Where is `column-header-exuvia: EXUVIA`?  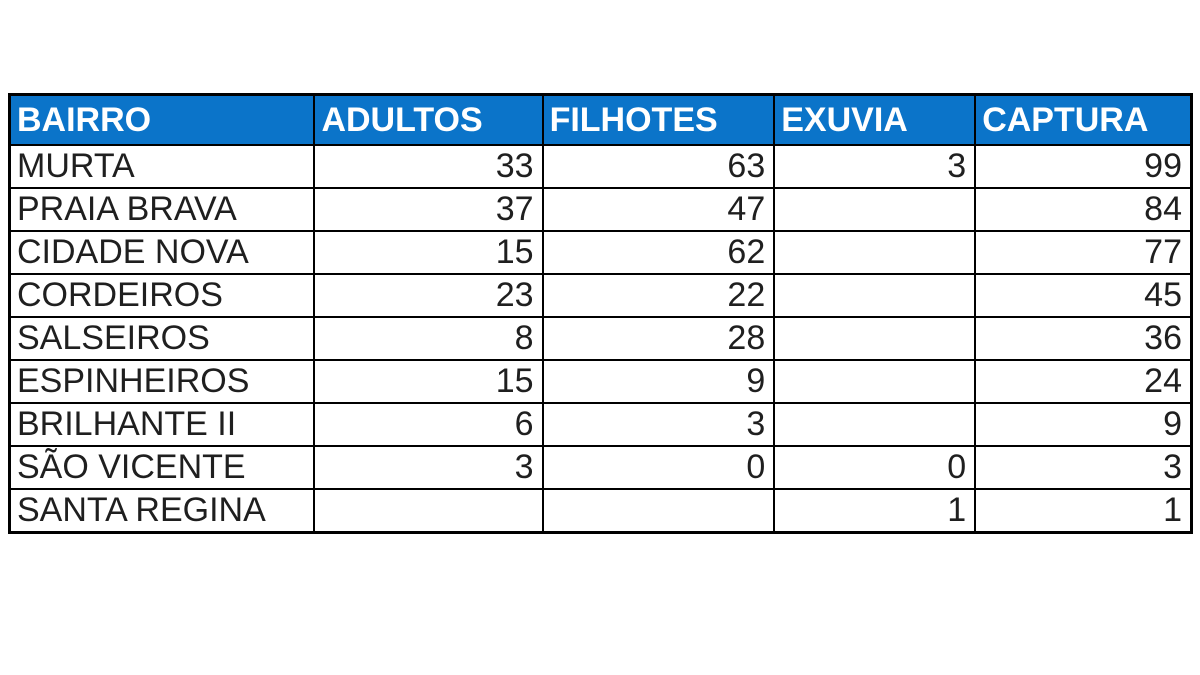
column-header-exuvia: EXUVIA is located at coordinates (875, 119).